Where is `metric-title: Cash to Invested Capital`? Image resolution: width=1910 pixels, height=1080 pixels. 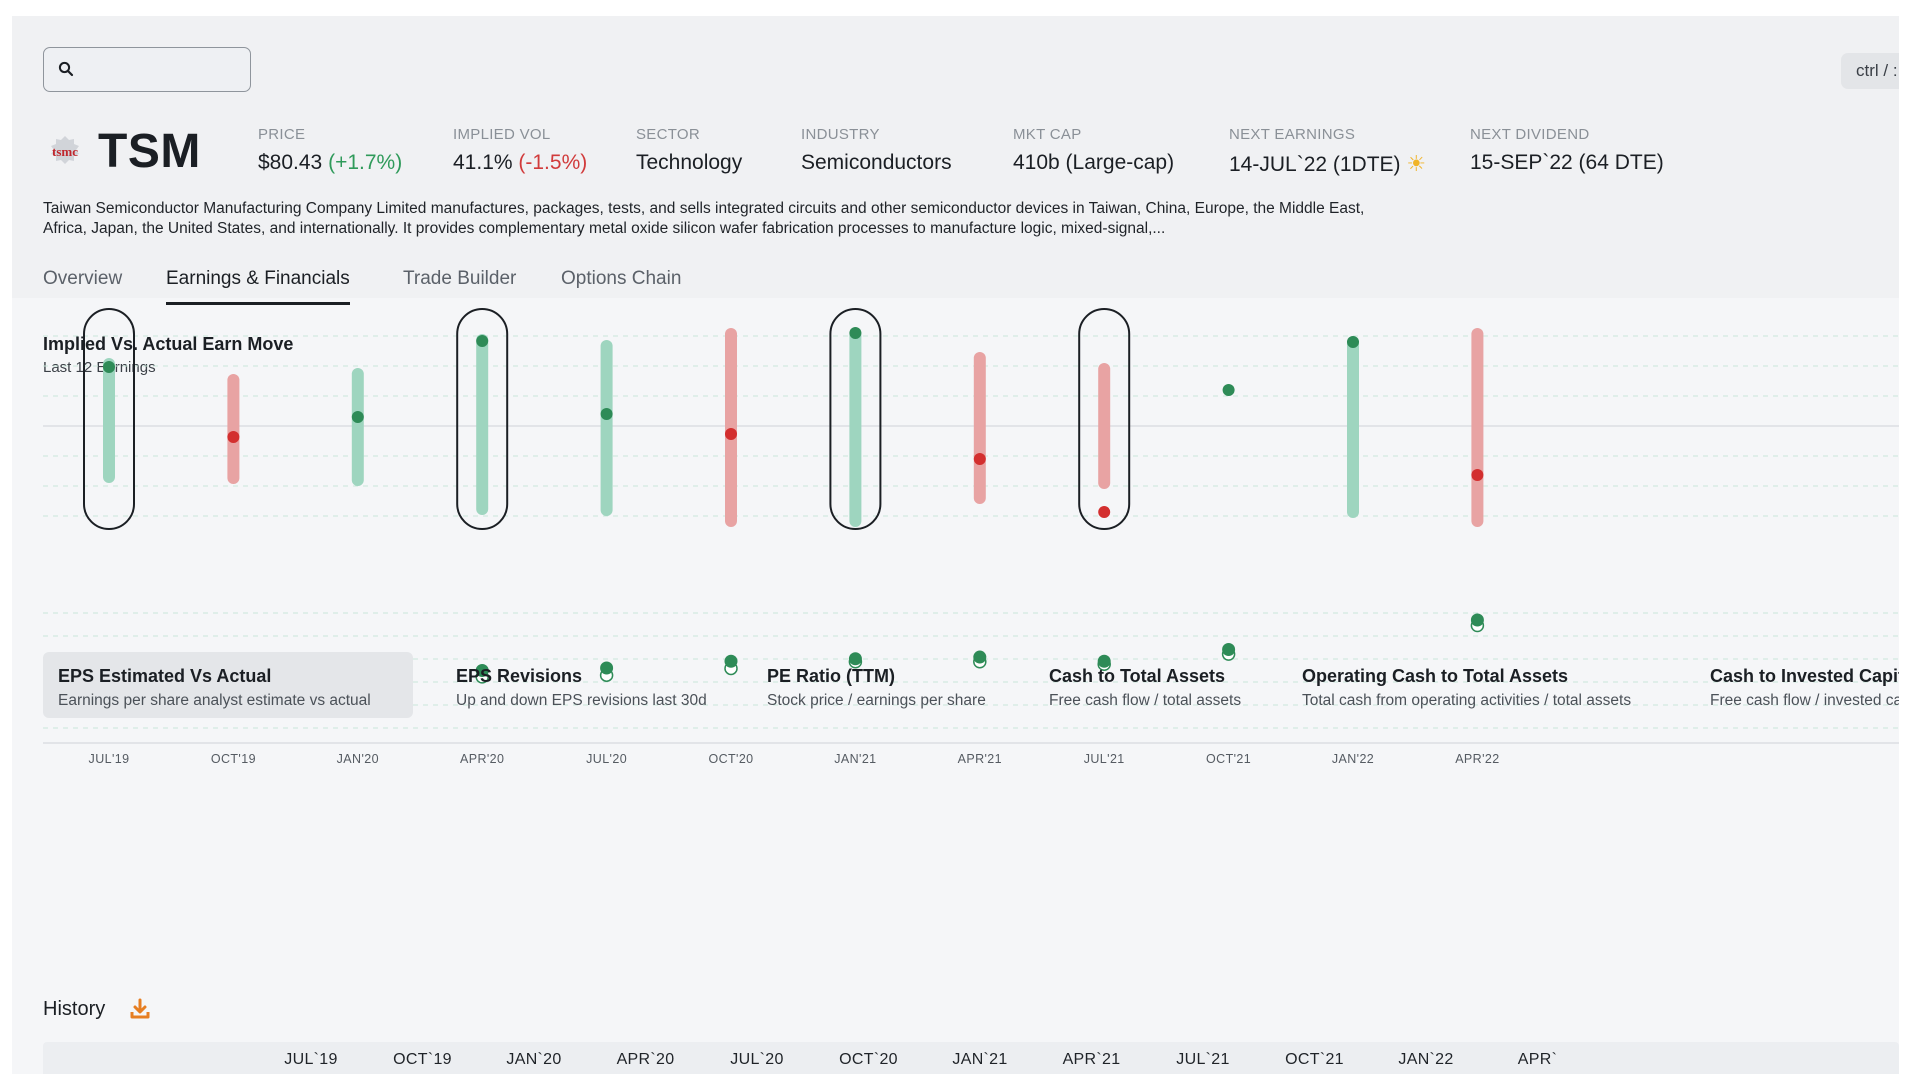
metric-title: Cash to Invested Capital is located at coordinates (1804, 676).